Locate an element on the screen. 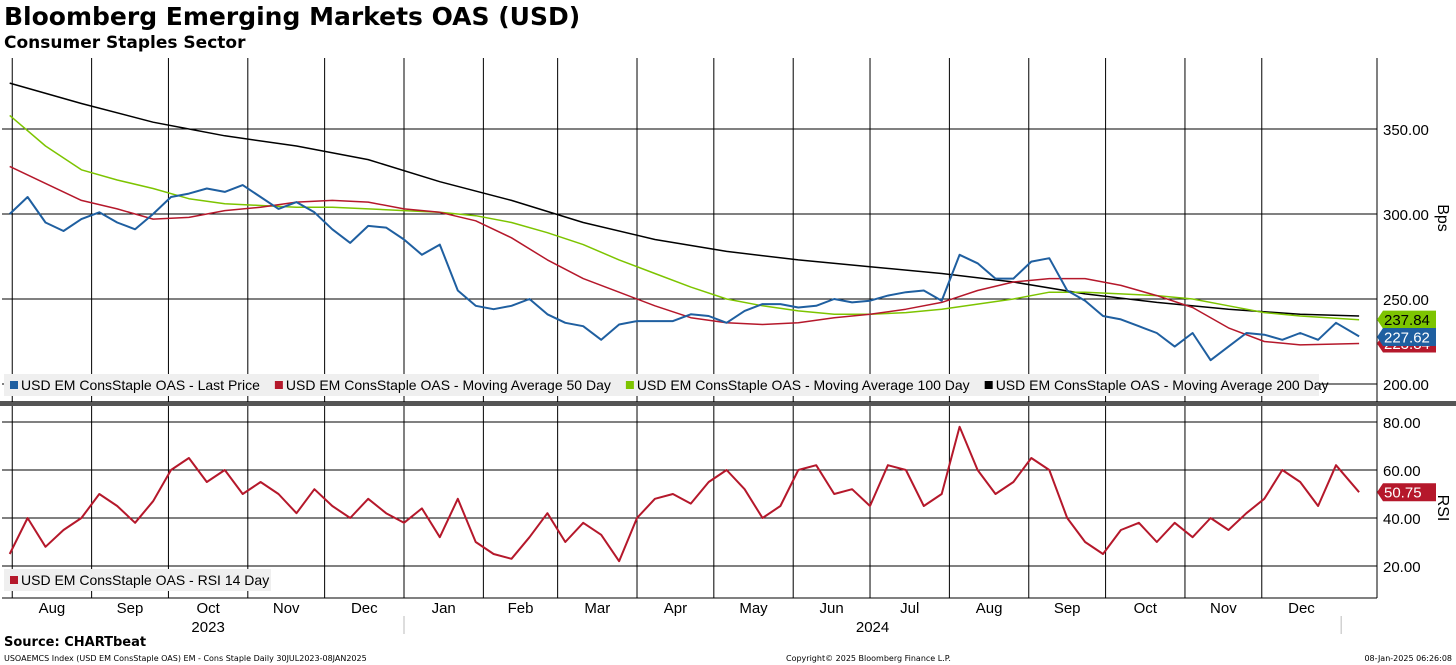  x-tick-label: Jun is located at coordinates (832, 608).